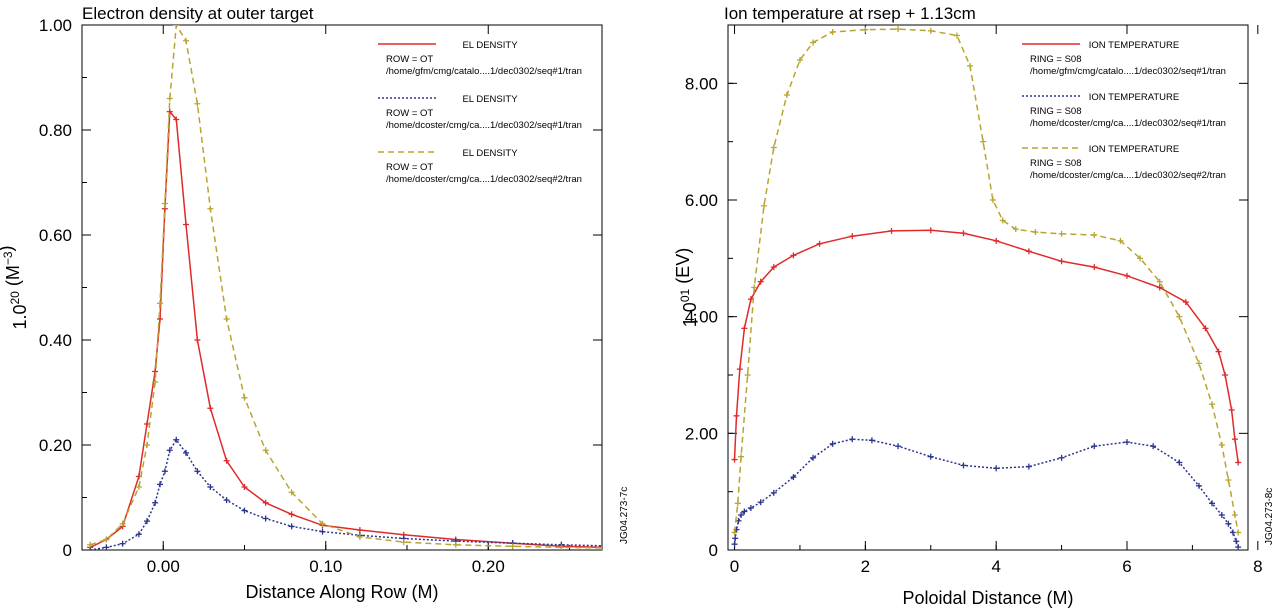 The image size is (1278, 614). I want to click on chart-title: Ion temperature at rsep + 1.13cm, so click(850, 13).